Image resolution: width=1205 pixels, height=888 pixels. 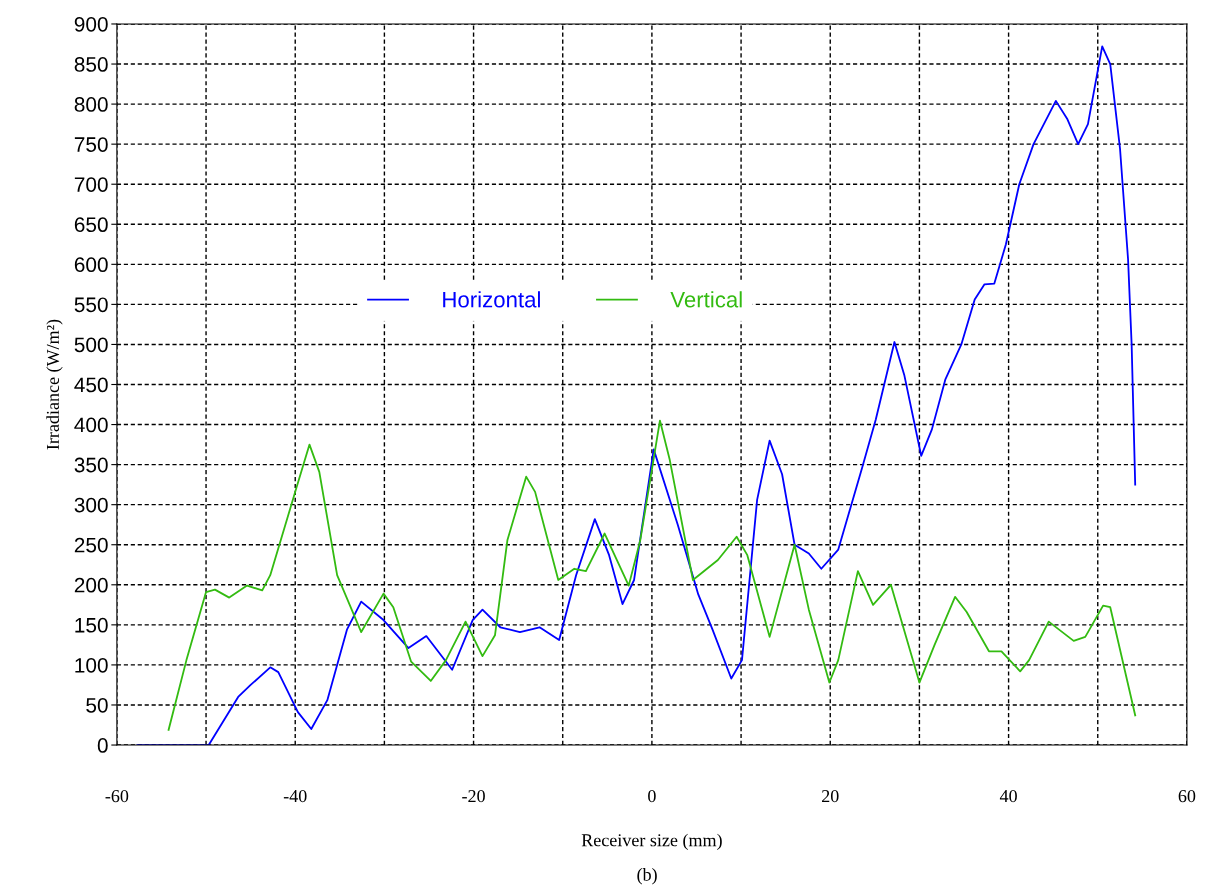 I want to click on x-tick-label: 60, so click(x=1187, y=796).